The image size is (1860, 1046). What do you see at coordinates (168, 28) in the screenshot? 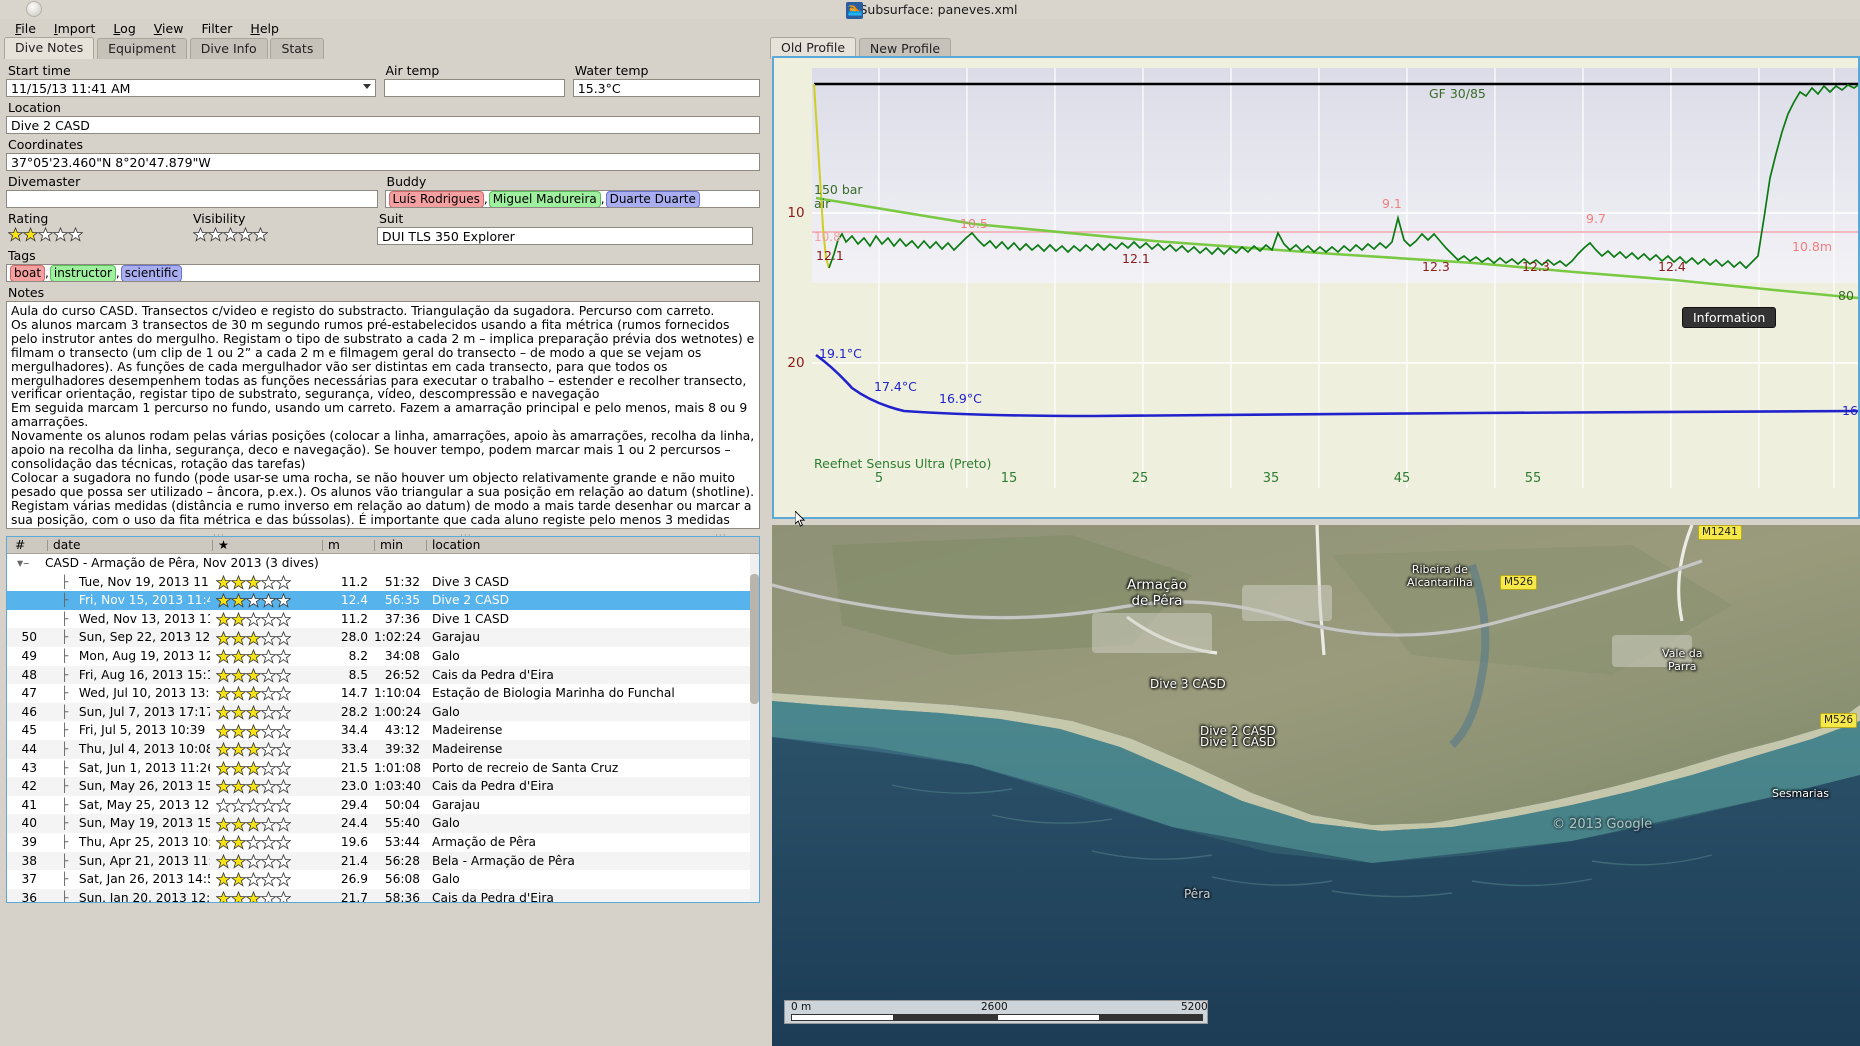
I see `menu-view: View` at bounding box center [168, 28].